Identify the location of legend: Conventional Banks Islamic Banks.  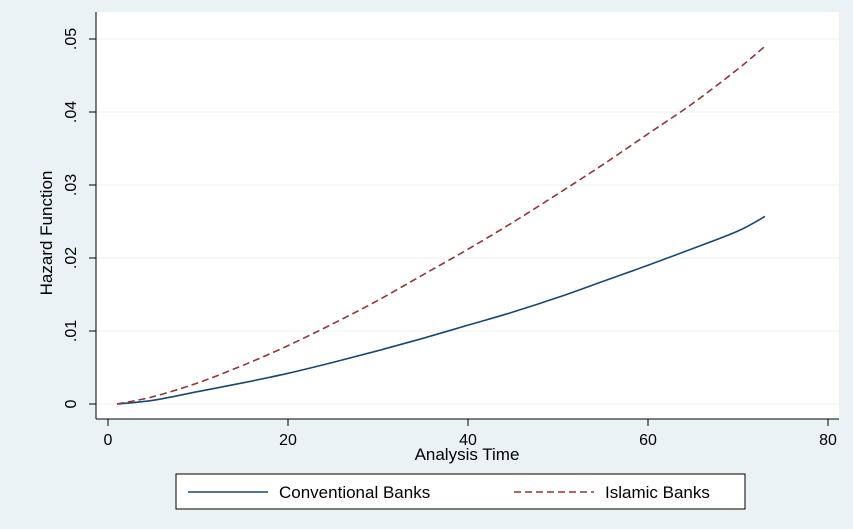
(460, 491).